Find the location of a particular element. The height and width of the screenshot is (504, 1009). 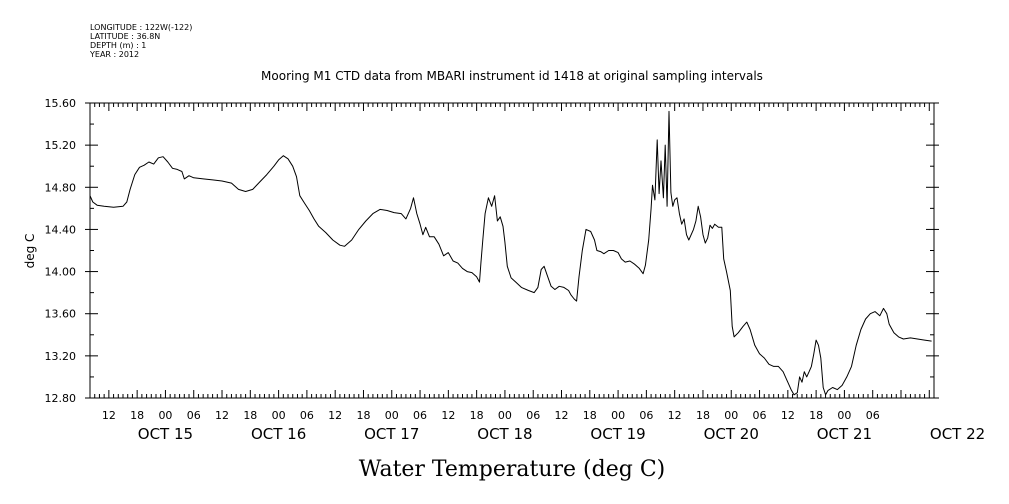

y-tick-label: 15.60 is located at coordinates (61, 103).